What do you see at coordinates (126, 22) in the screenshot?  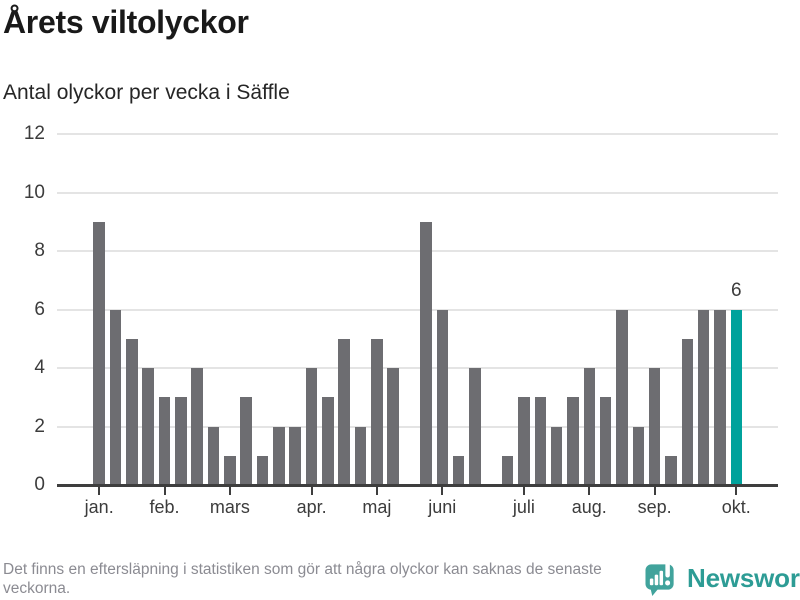 I see `chart-title: Årets viltolyckor` at bounding box center [126, 22].